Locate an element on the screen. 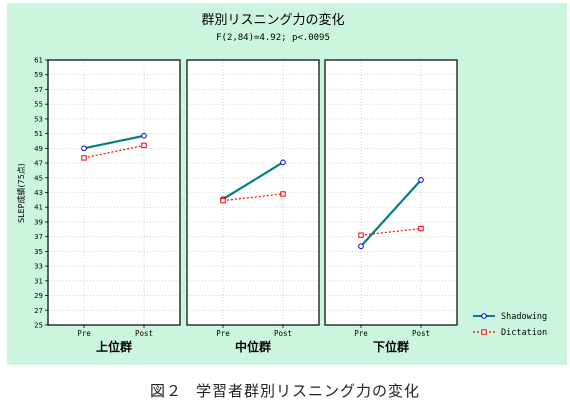 The height and width of the screenshot is (414, 570). legend-label: Shadowing is located at coordinates (524, 317).